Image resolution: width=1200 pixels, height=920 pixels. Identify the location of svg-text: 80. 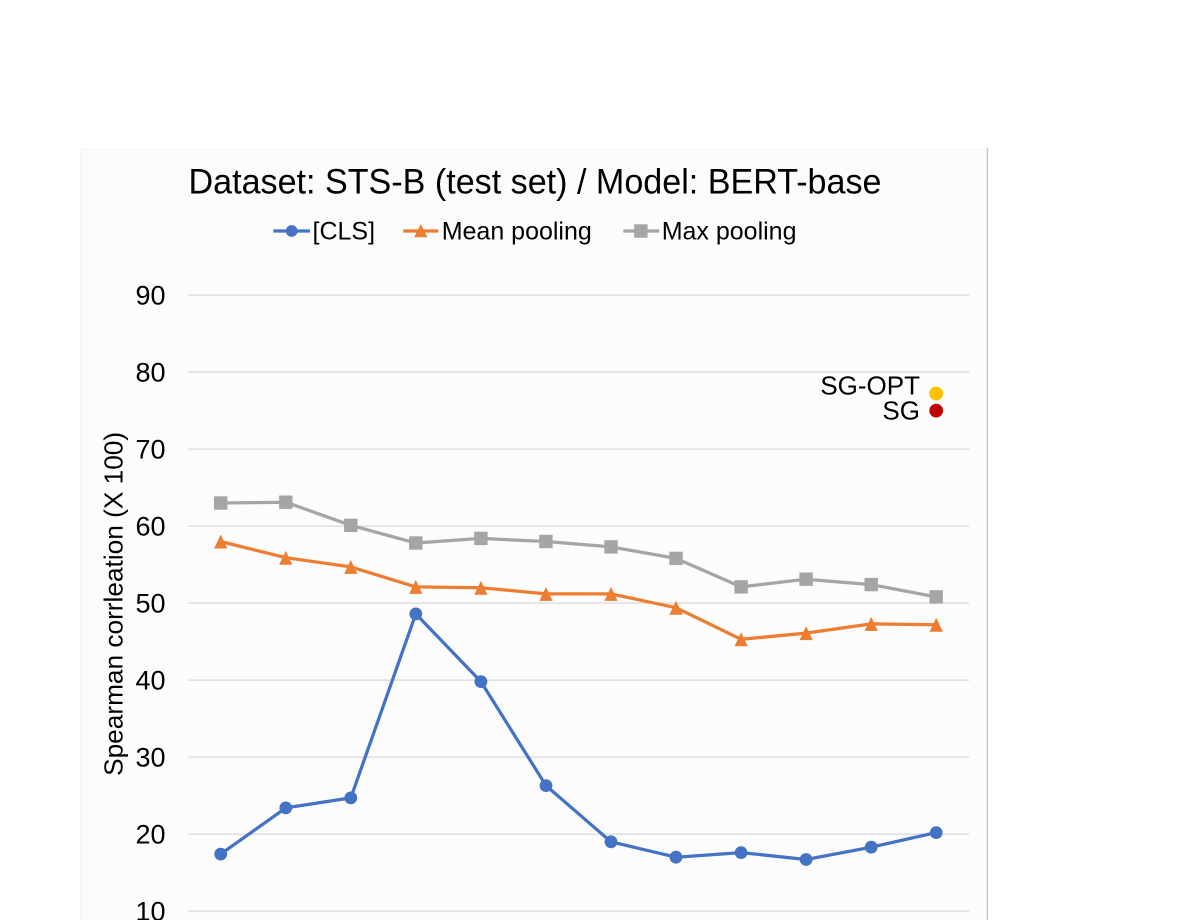
(150, 372).